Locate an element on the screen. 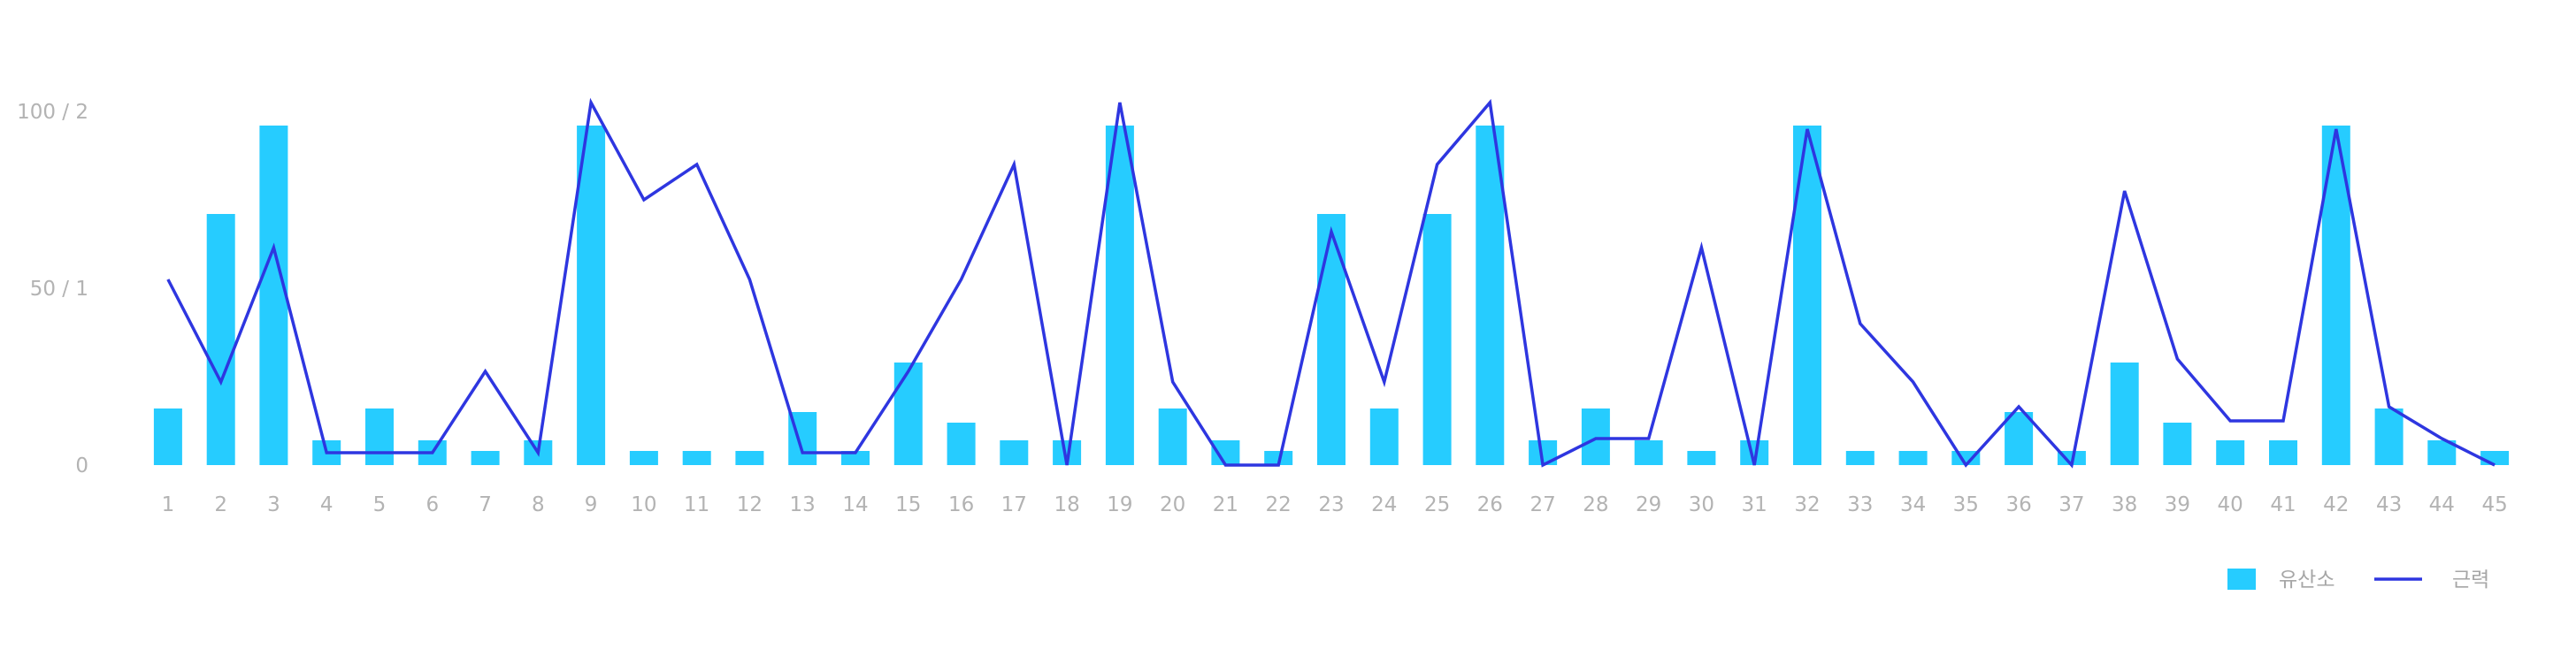  x-tick-label: 6 is located at coordinates (432, 504).